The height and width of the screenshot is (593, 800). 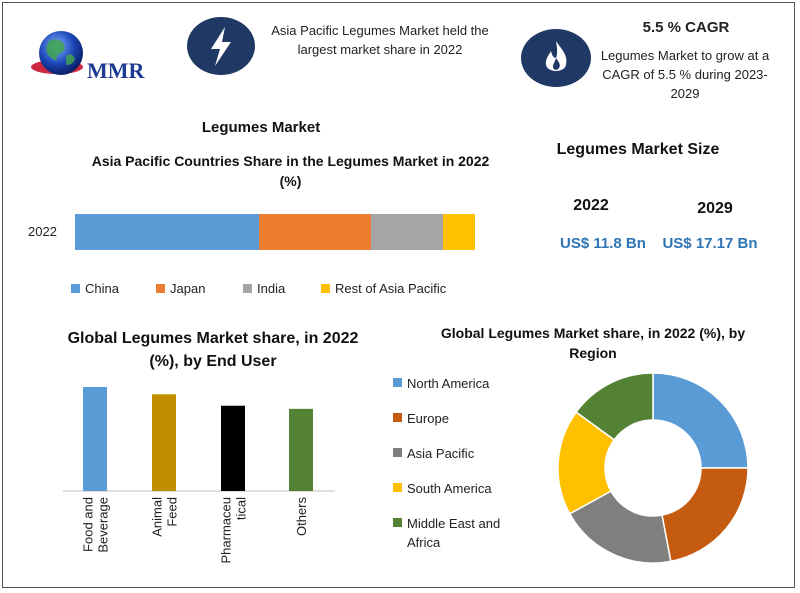 I want to click on region-legend-item-europe: Europe, so click(x=421, y=418).